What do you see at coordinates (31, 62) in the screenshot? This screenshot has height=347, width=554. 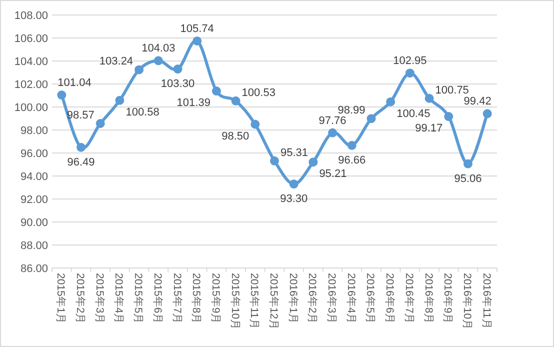 I see `y-tick-label: 104.00` at bounding box center [31, 62].